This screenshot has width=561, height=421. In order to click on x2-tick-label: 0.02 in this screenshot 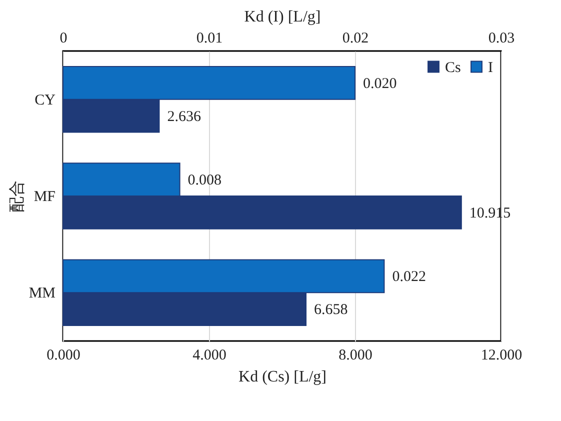, I will do `click(355, 38)`.